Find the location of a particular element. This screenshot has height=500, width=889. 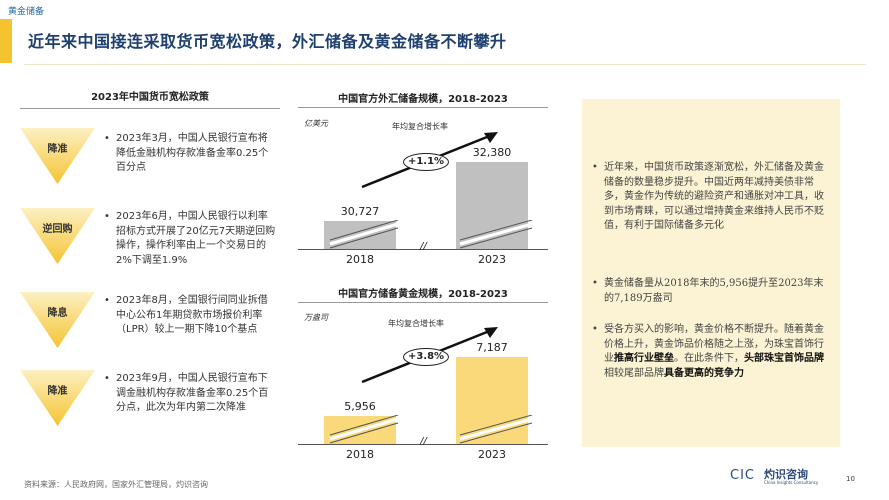

gold-unit: 万盎司 is located at coordinates (316, 317).